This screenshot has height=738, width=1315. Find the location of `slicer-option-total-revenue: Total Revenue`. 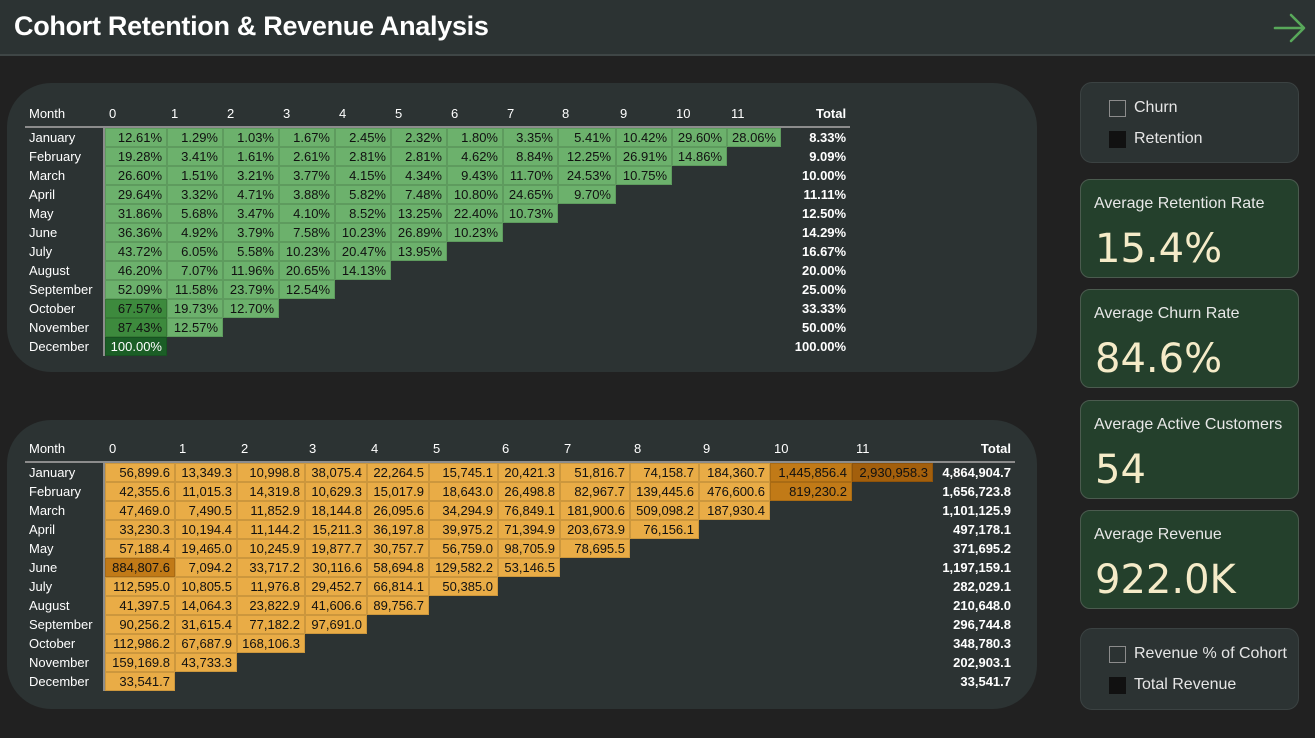

slicer-option-total-revenue: Total Revenue is located at coordinates (1172, 685).